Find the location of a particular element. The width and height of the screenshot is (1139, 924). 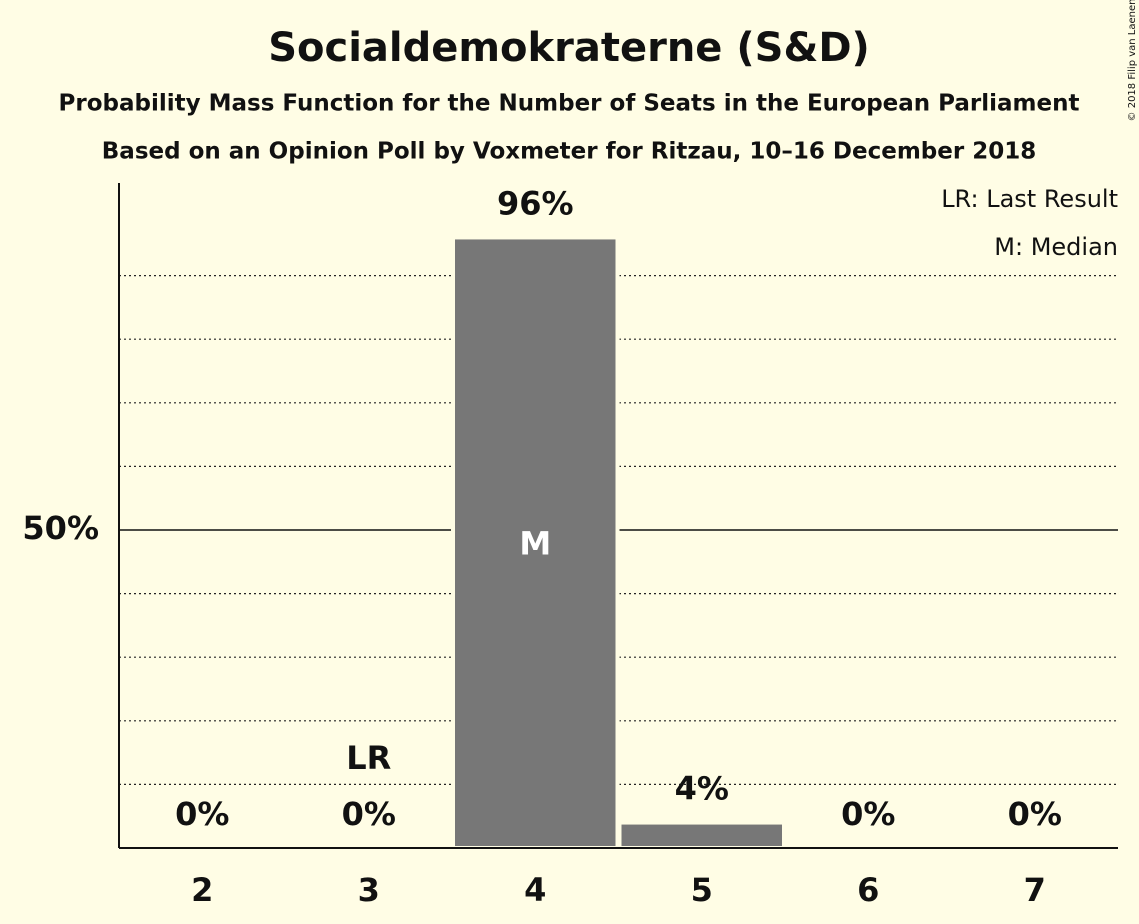

data-label: 4% is located at coordinates (702, 789).